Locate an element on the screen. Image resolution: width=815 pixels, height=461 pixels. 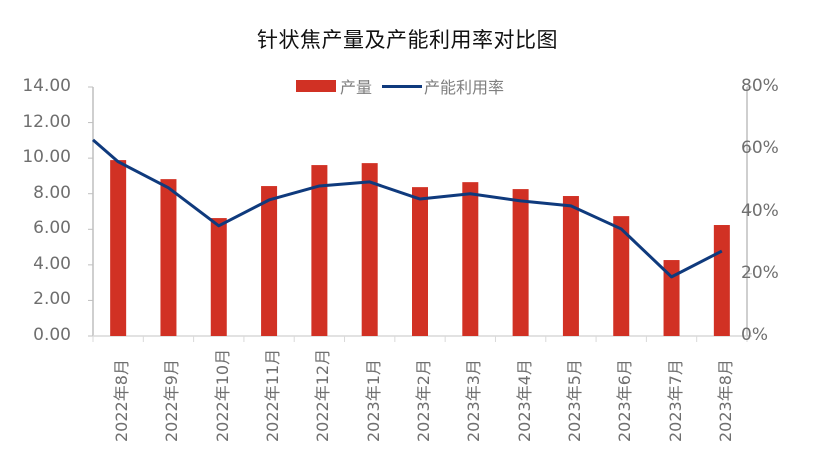
x-axis-tick-label: 2022年10月 is located at coordinates (222, 395).